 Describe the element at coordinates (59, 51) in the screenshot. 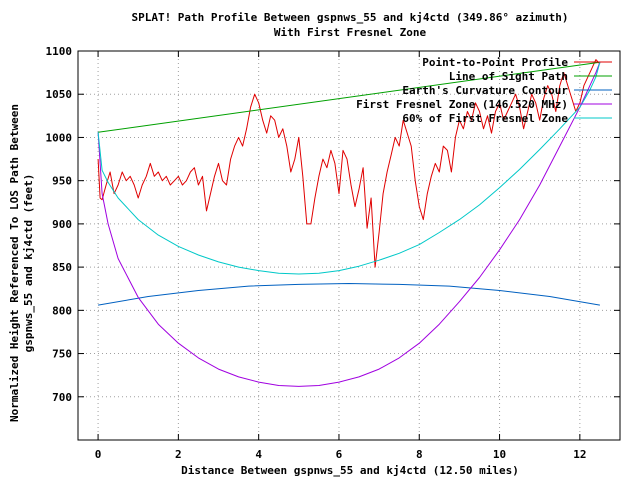

I see `y-tick-label: 1100` at that location.